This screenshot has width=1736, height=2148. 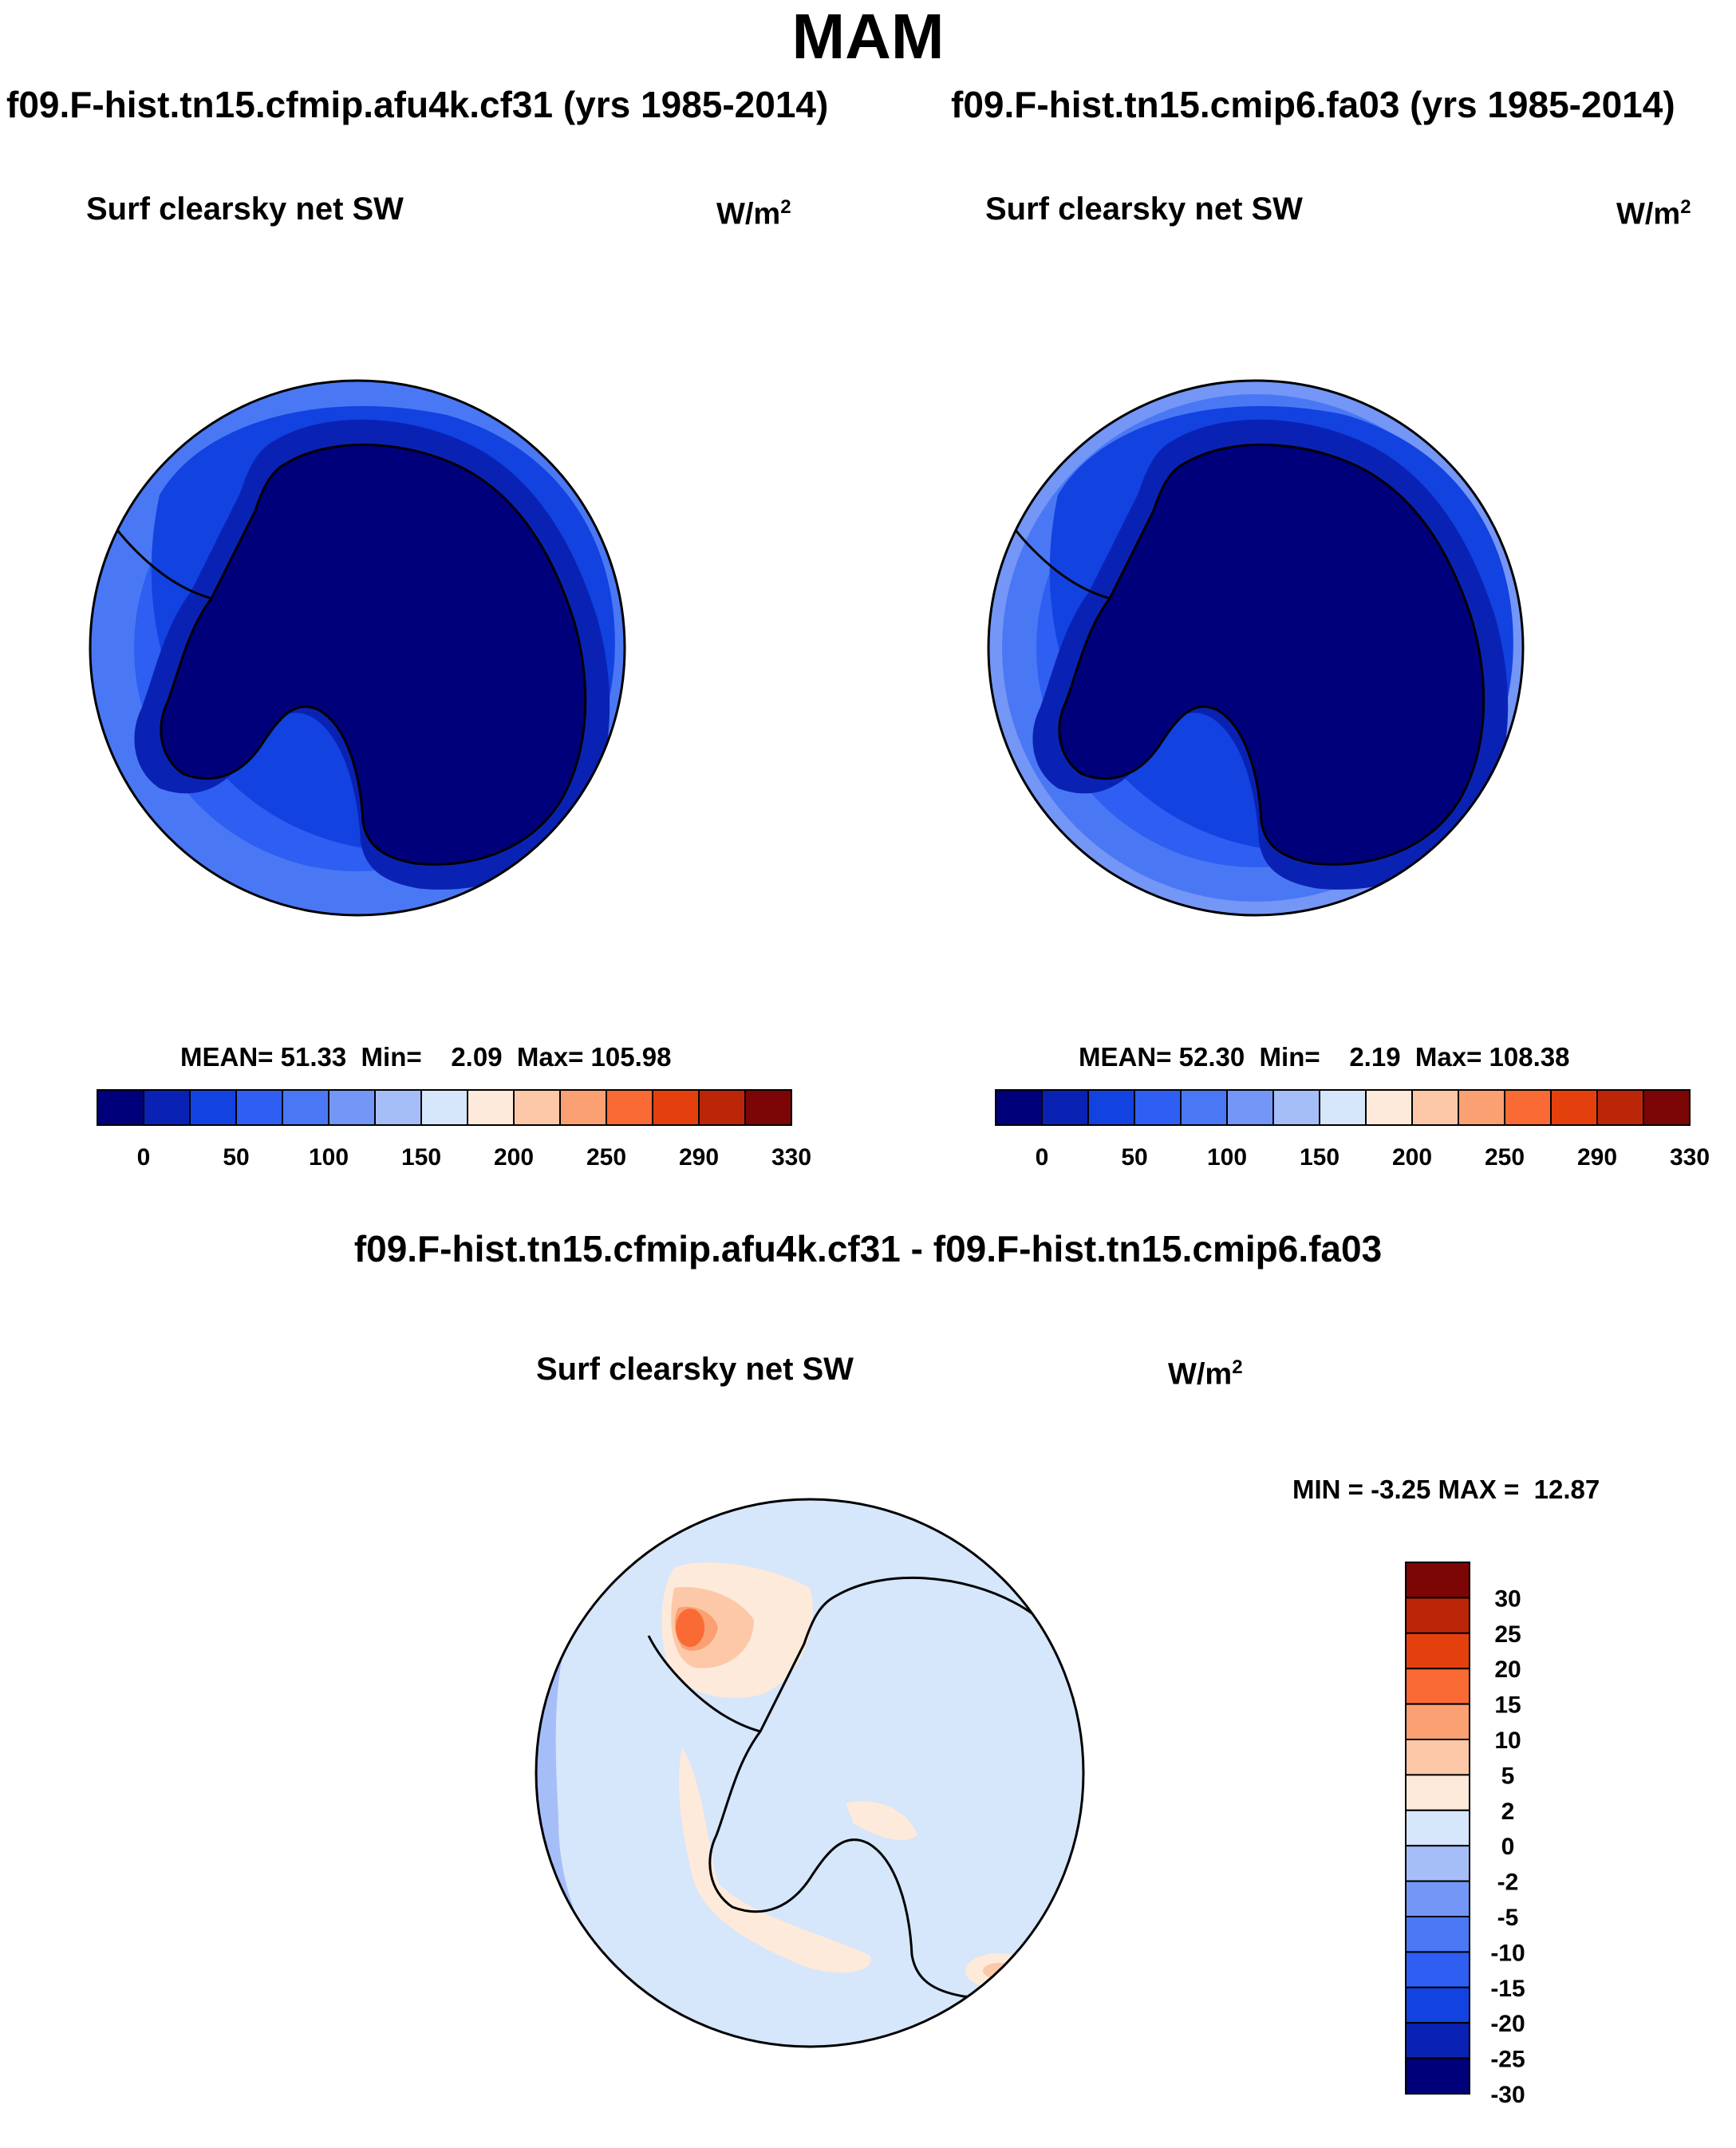 What do you see at coordinates (1507, 1598) in the screenshot?
I see `colorbar-tick-label: 30` at bounding box center [1507, 1598].